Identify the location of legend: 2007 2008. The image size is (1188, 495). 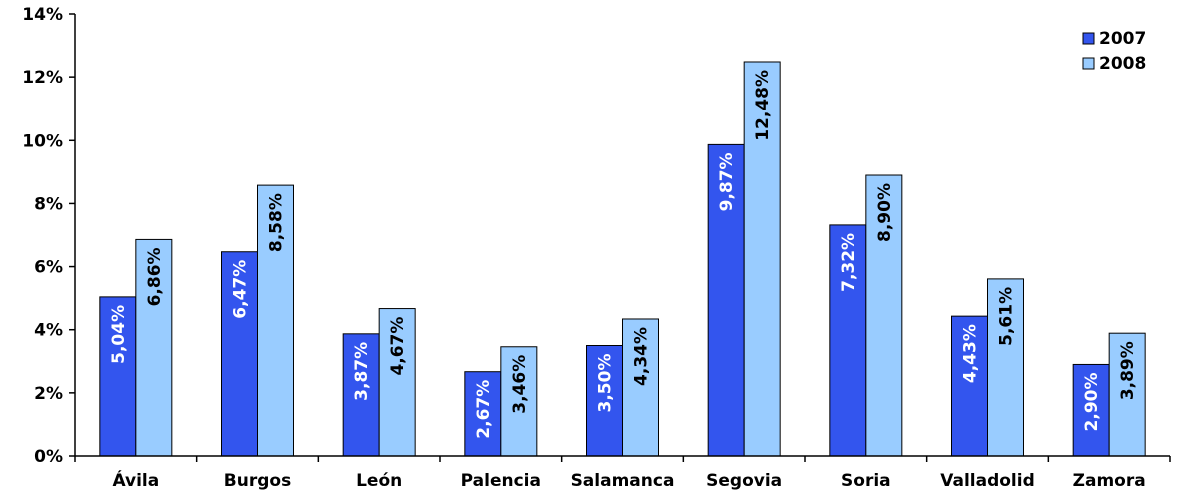
(1114, 51).